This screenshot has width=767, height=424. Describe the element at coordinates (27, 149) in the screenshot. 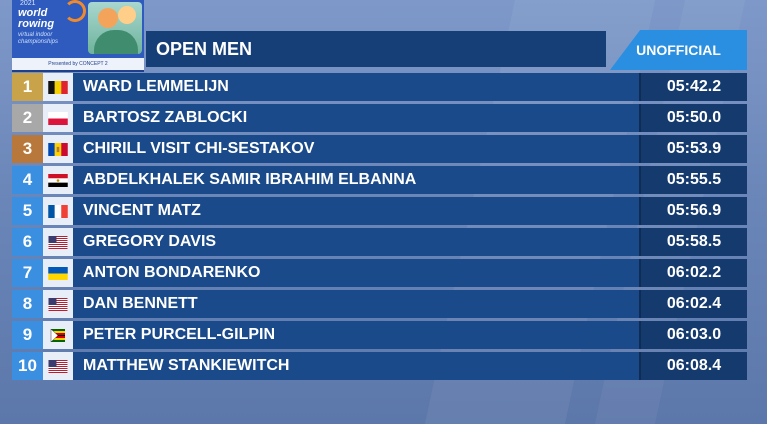

I see `rank-badge: 3` at that location.